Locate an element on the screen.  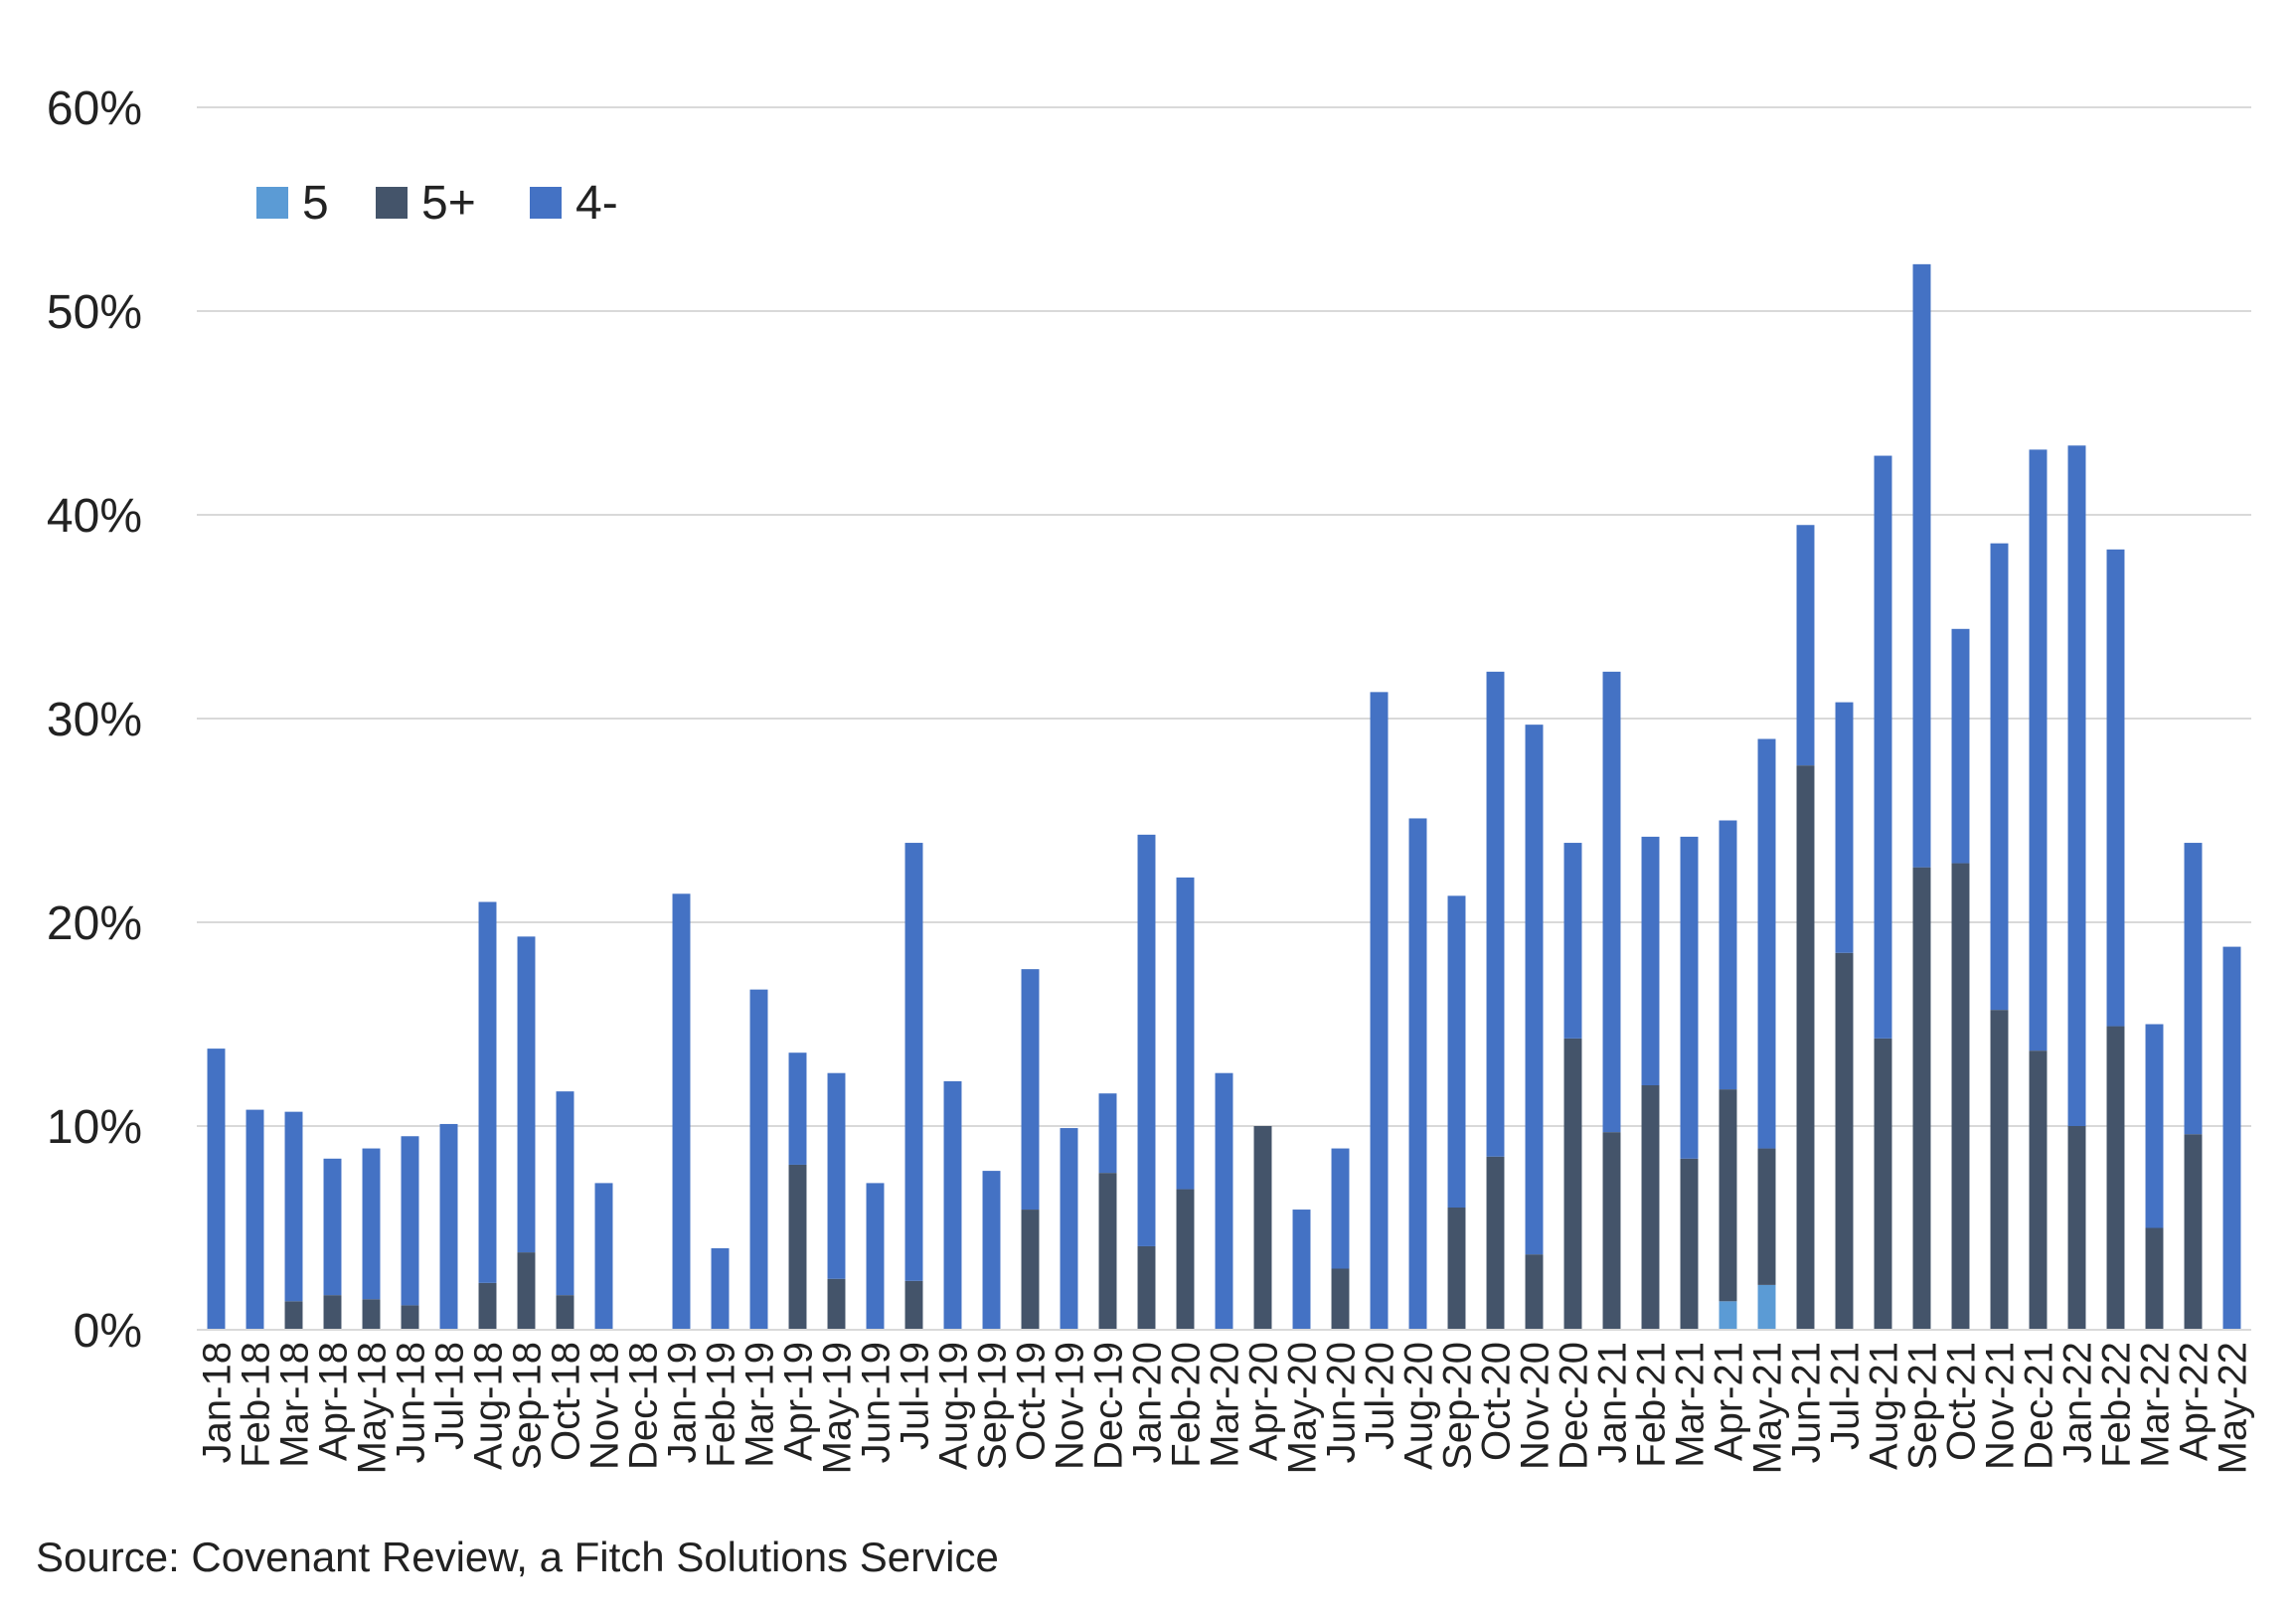
x-tick-label: Apr-18 is located at coordinates (334, 1402).